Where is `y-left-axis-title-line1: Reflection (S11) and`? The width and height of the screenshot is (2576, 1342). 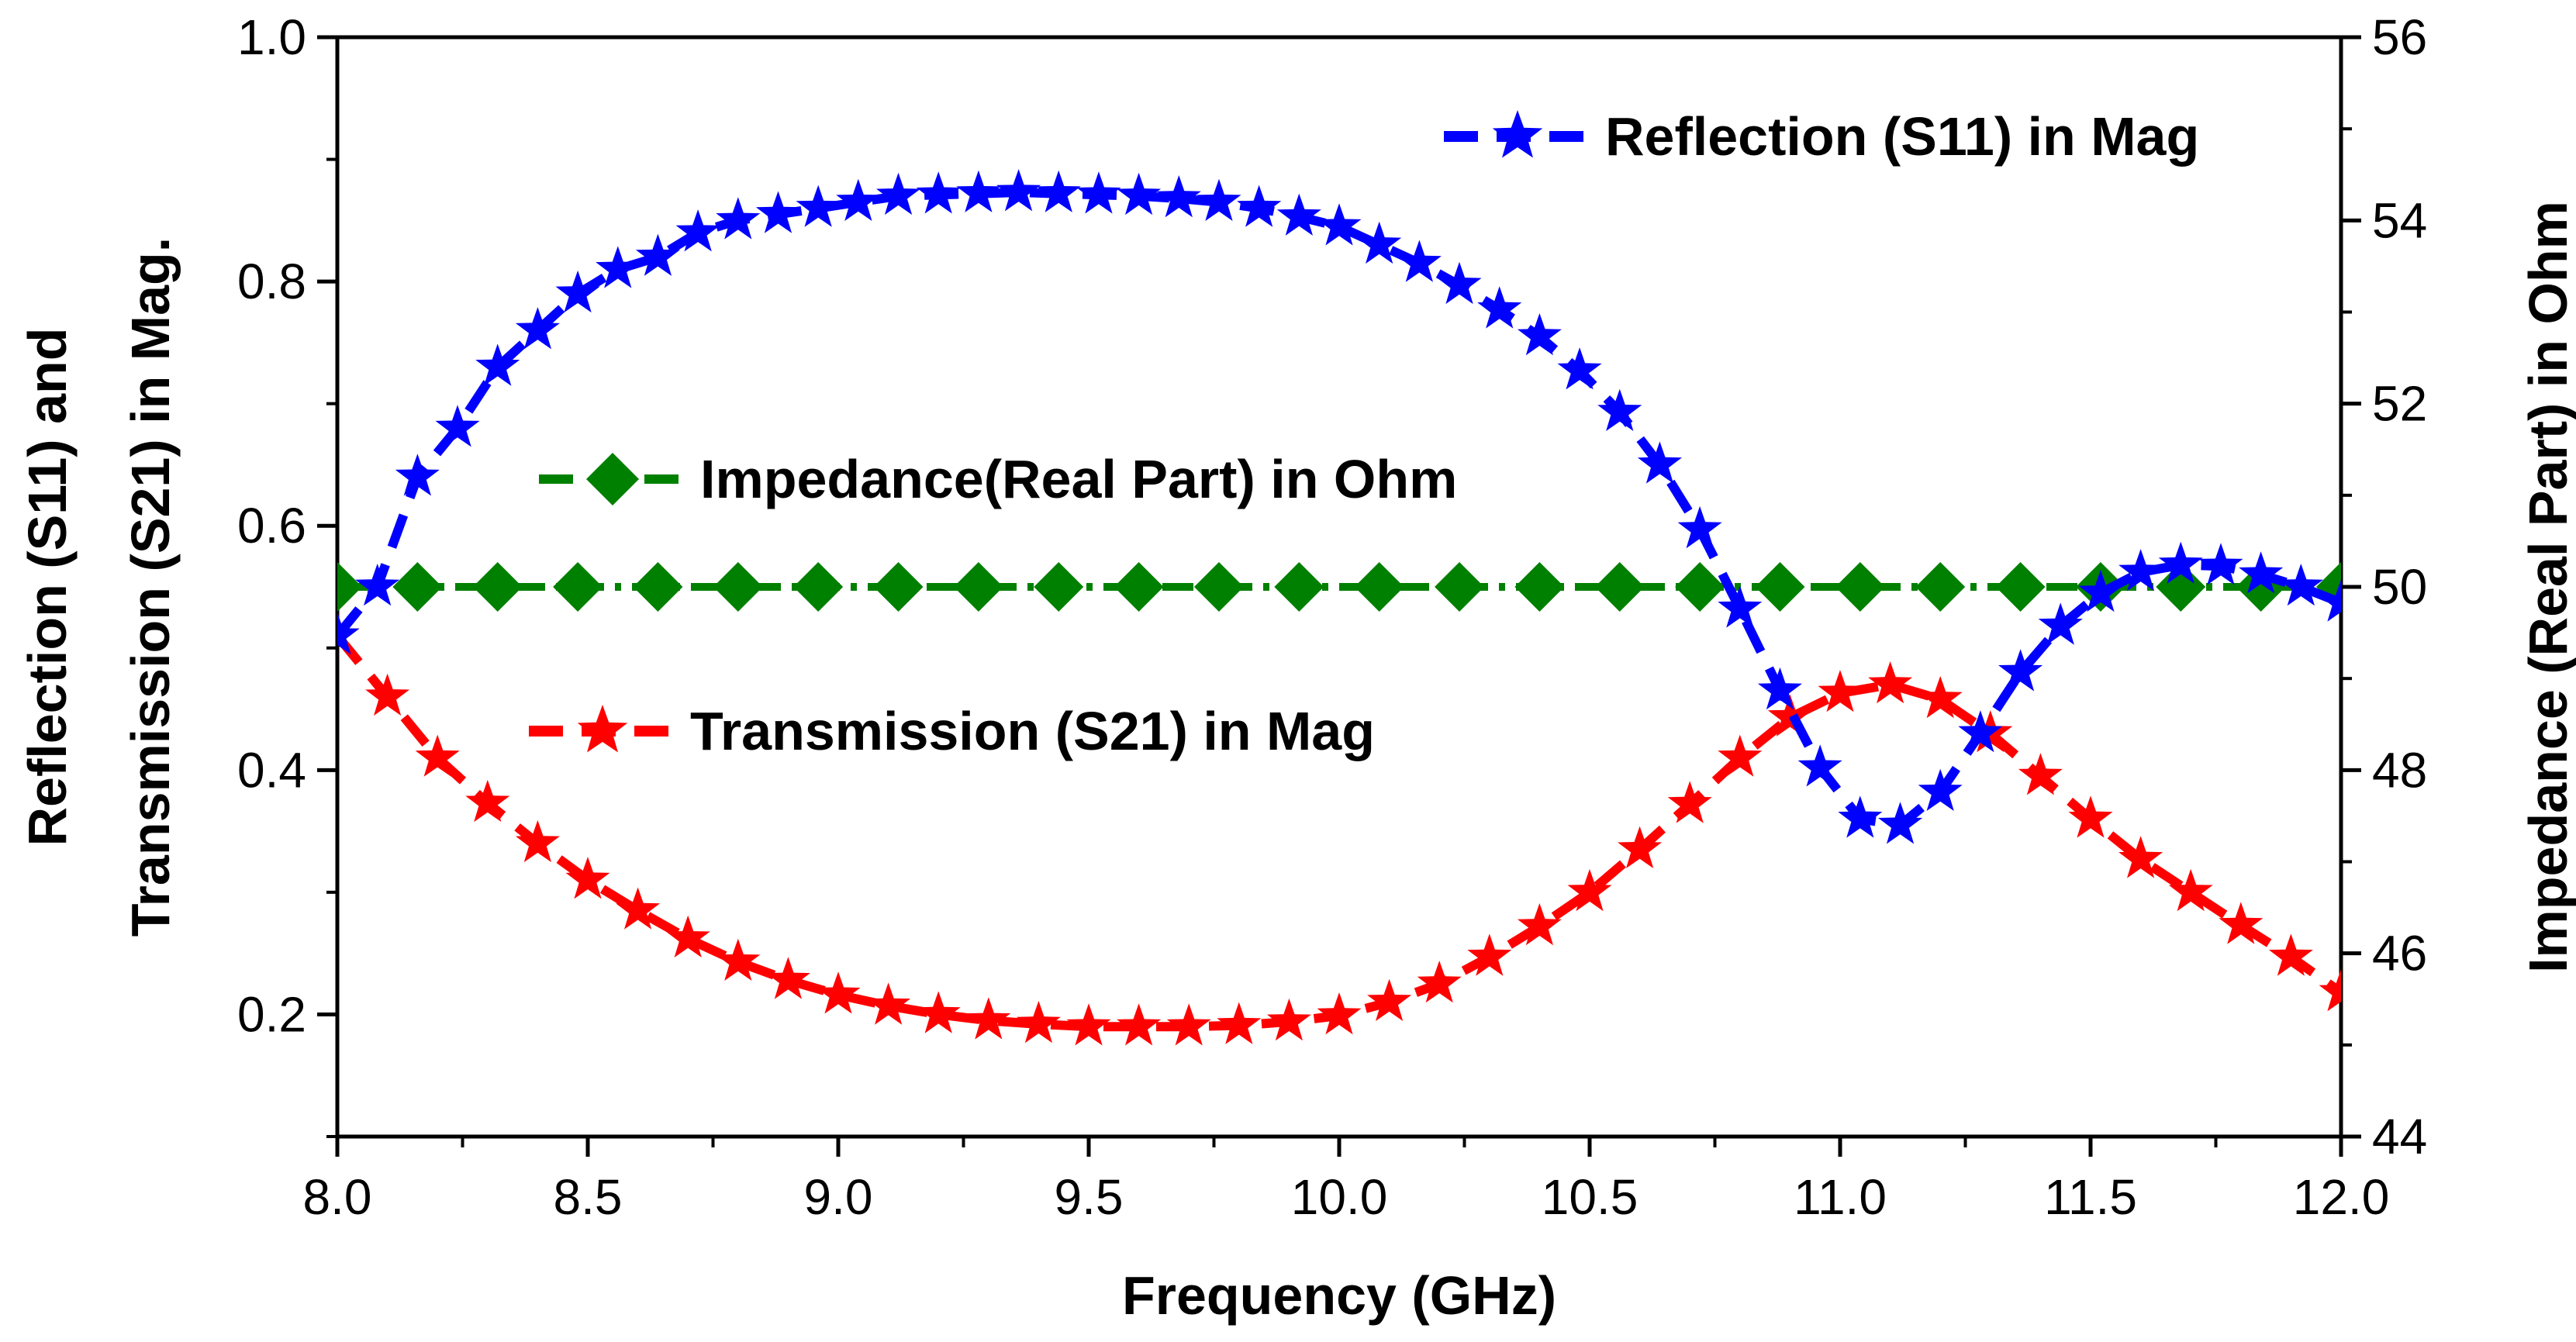
y-left-axis-title-line1: Reflection (S11) and is located at coordinates (48, 586).